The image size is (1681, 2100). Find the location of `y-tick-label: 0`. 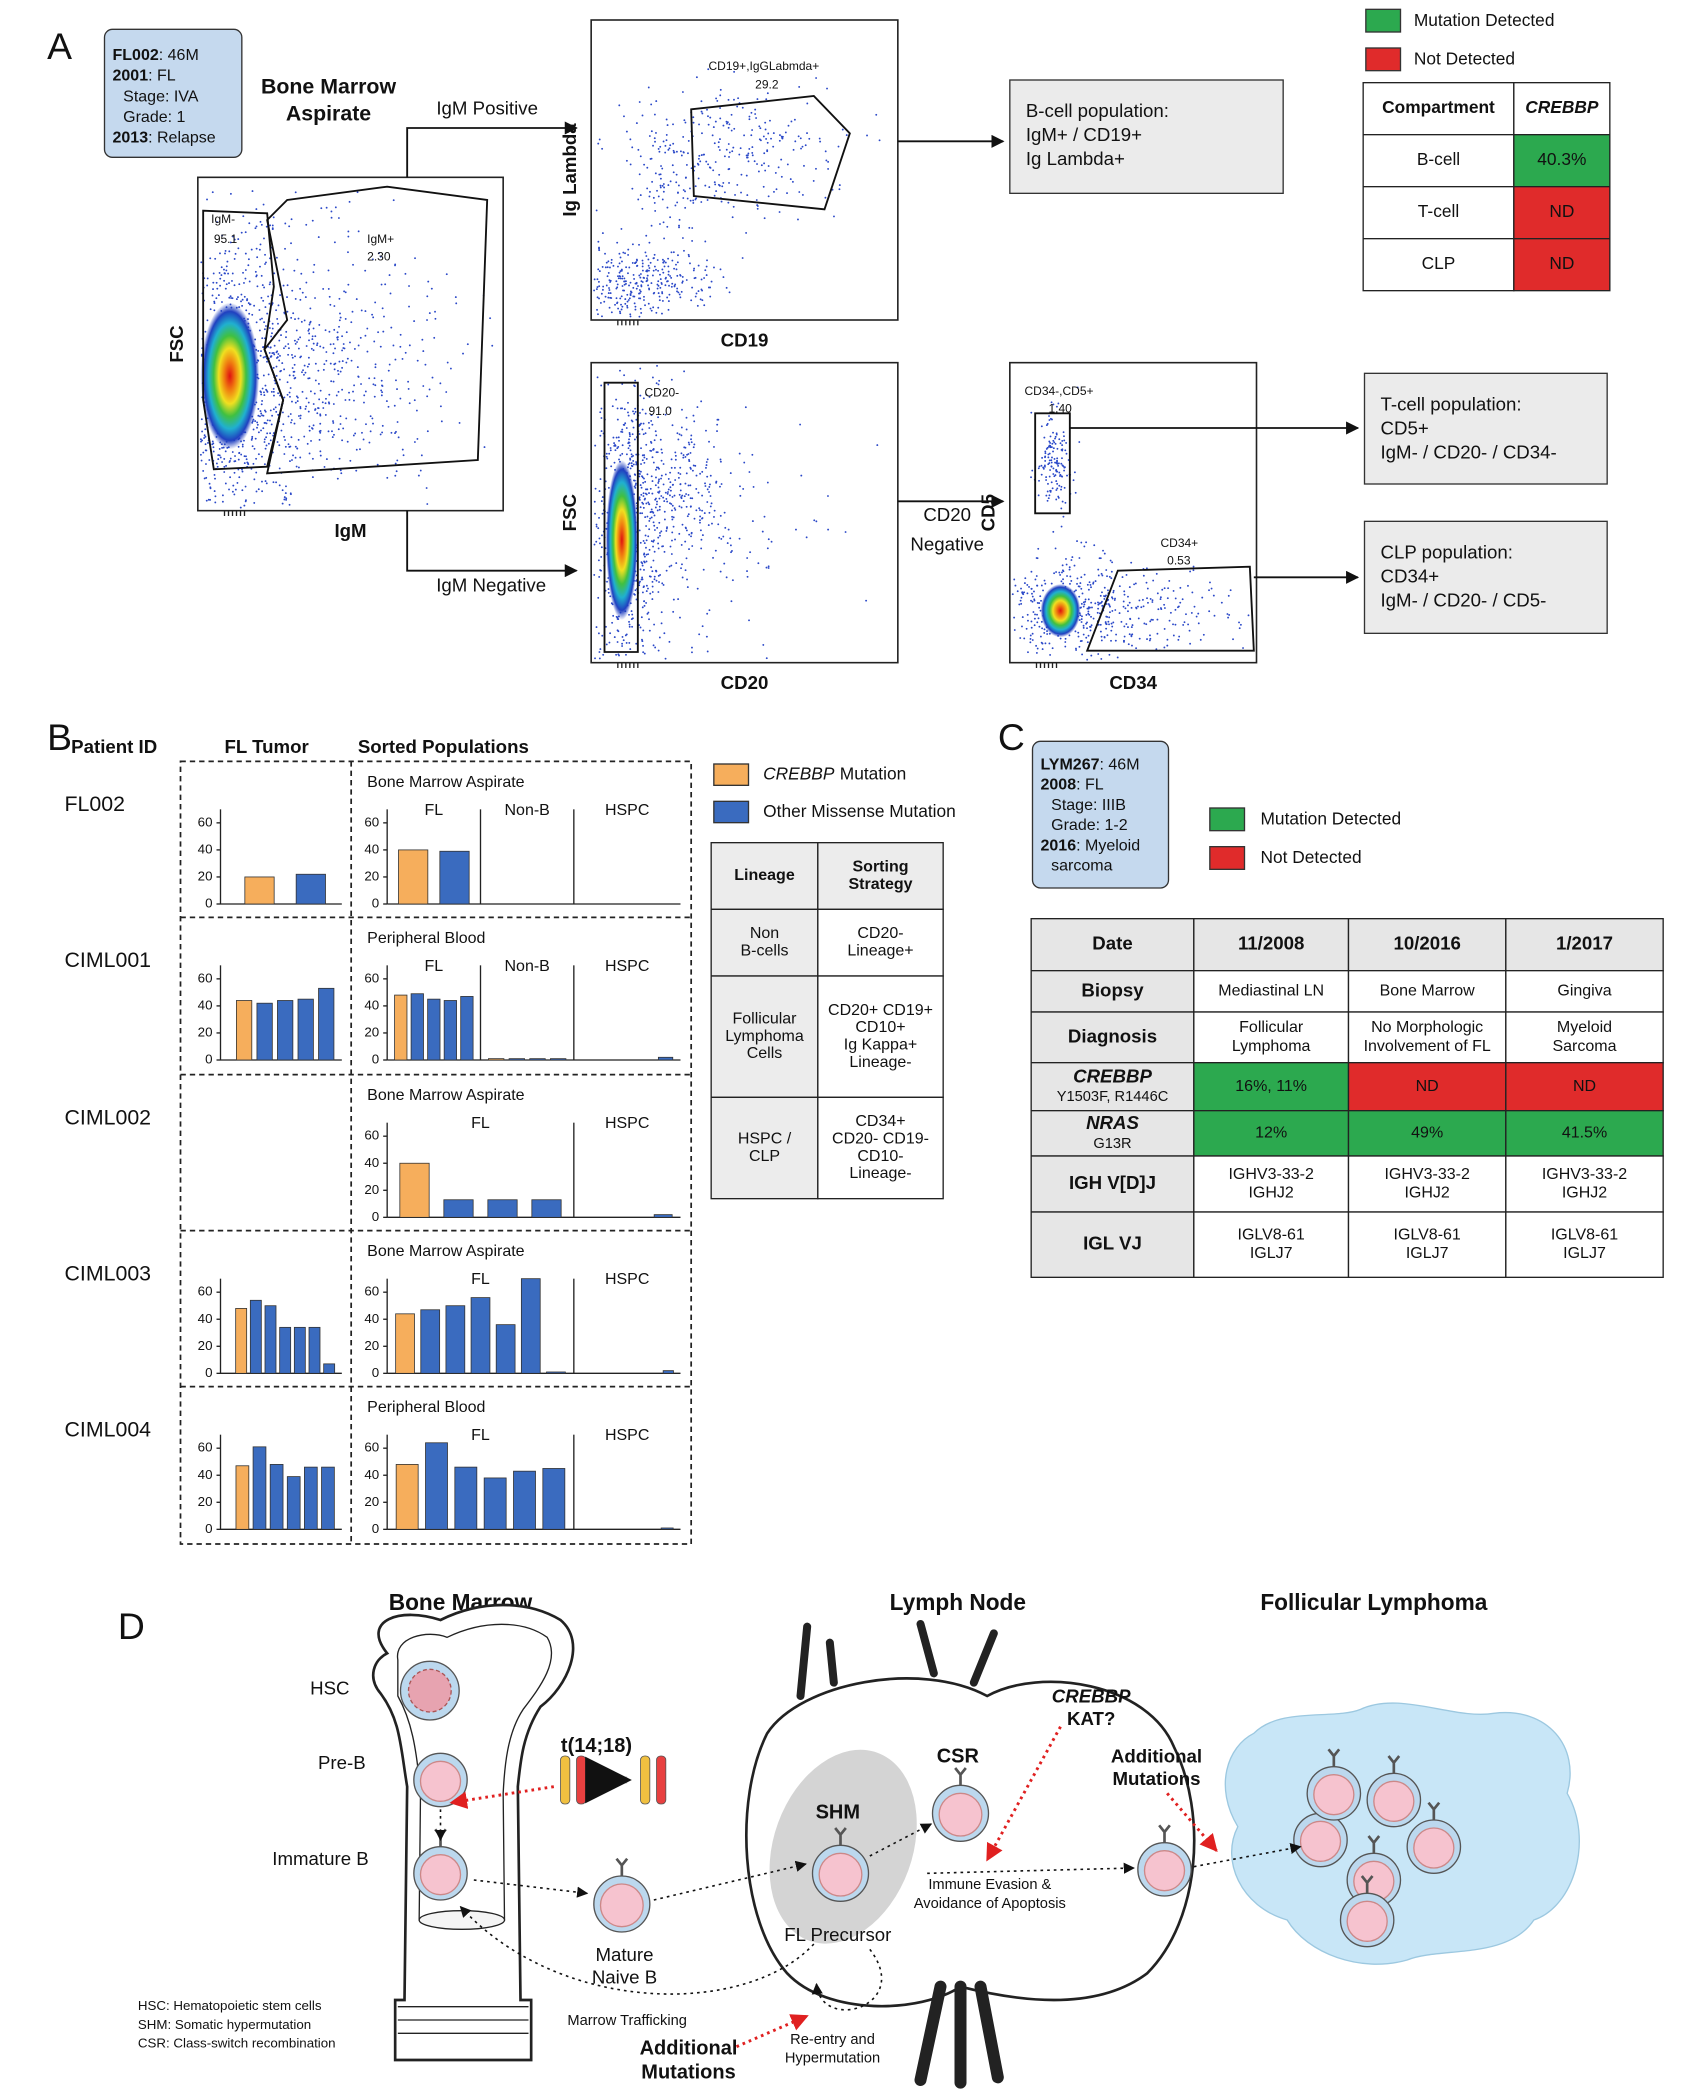

y-tick-label: 0 is located at coordinates (208, 903).